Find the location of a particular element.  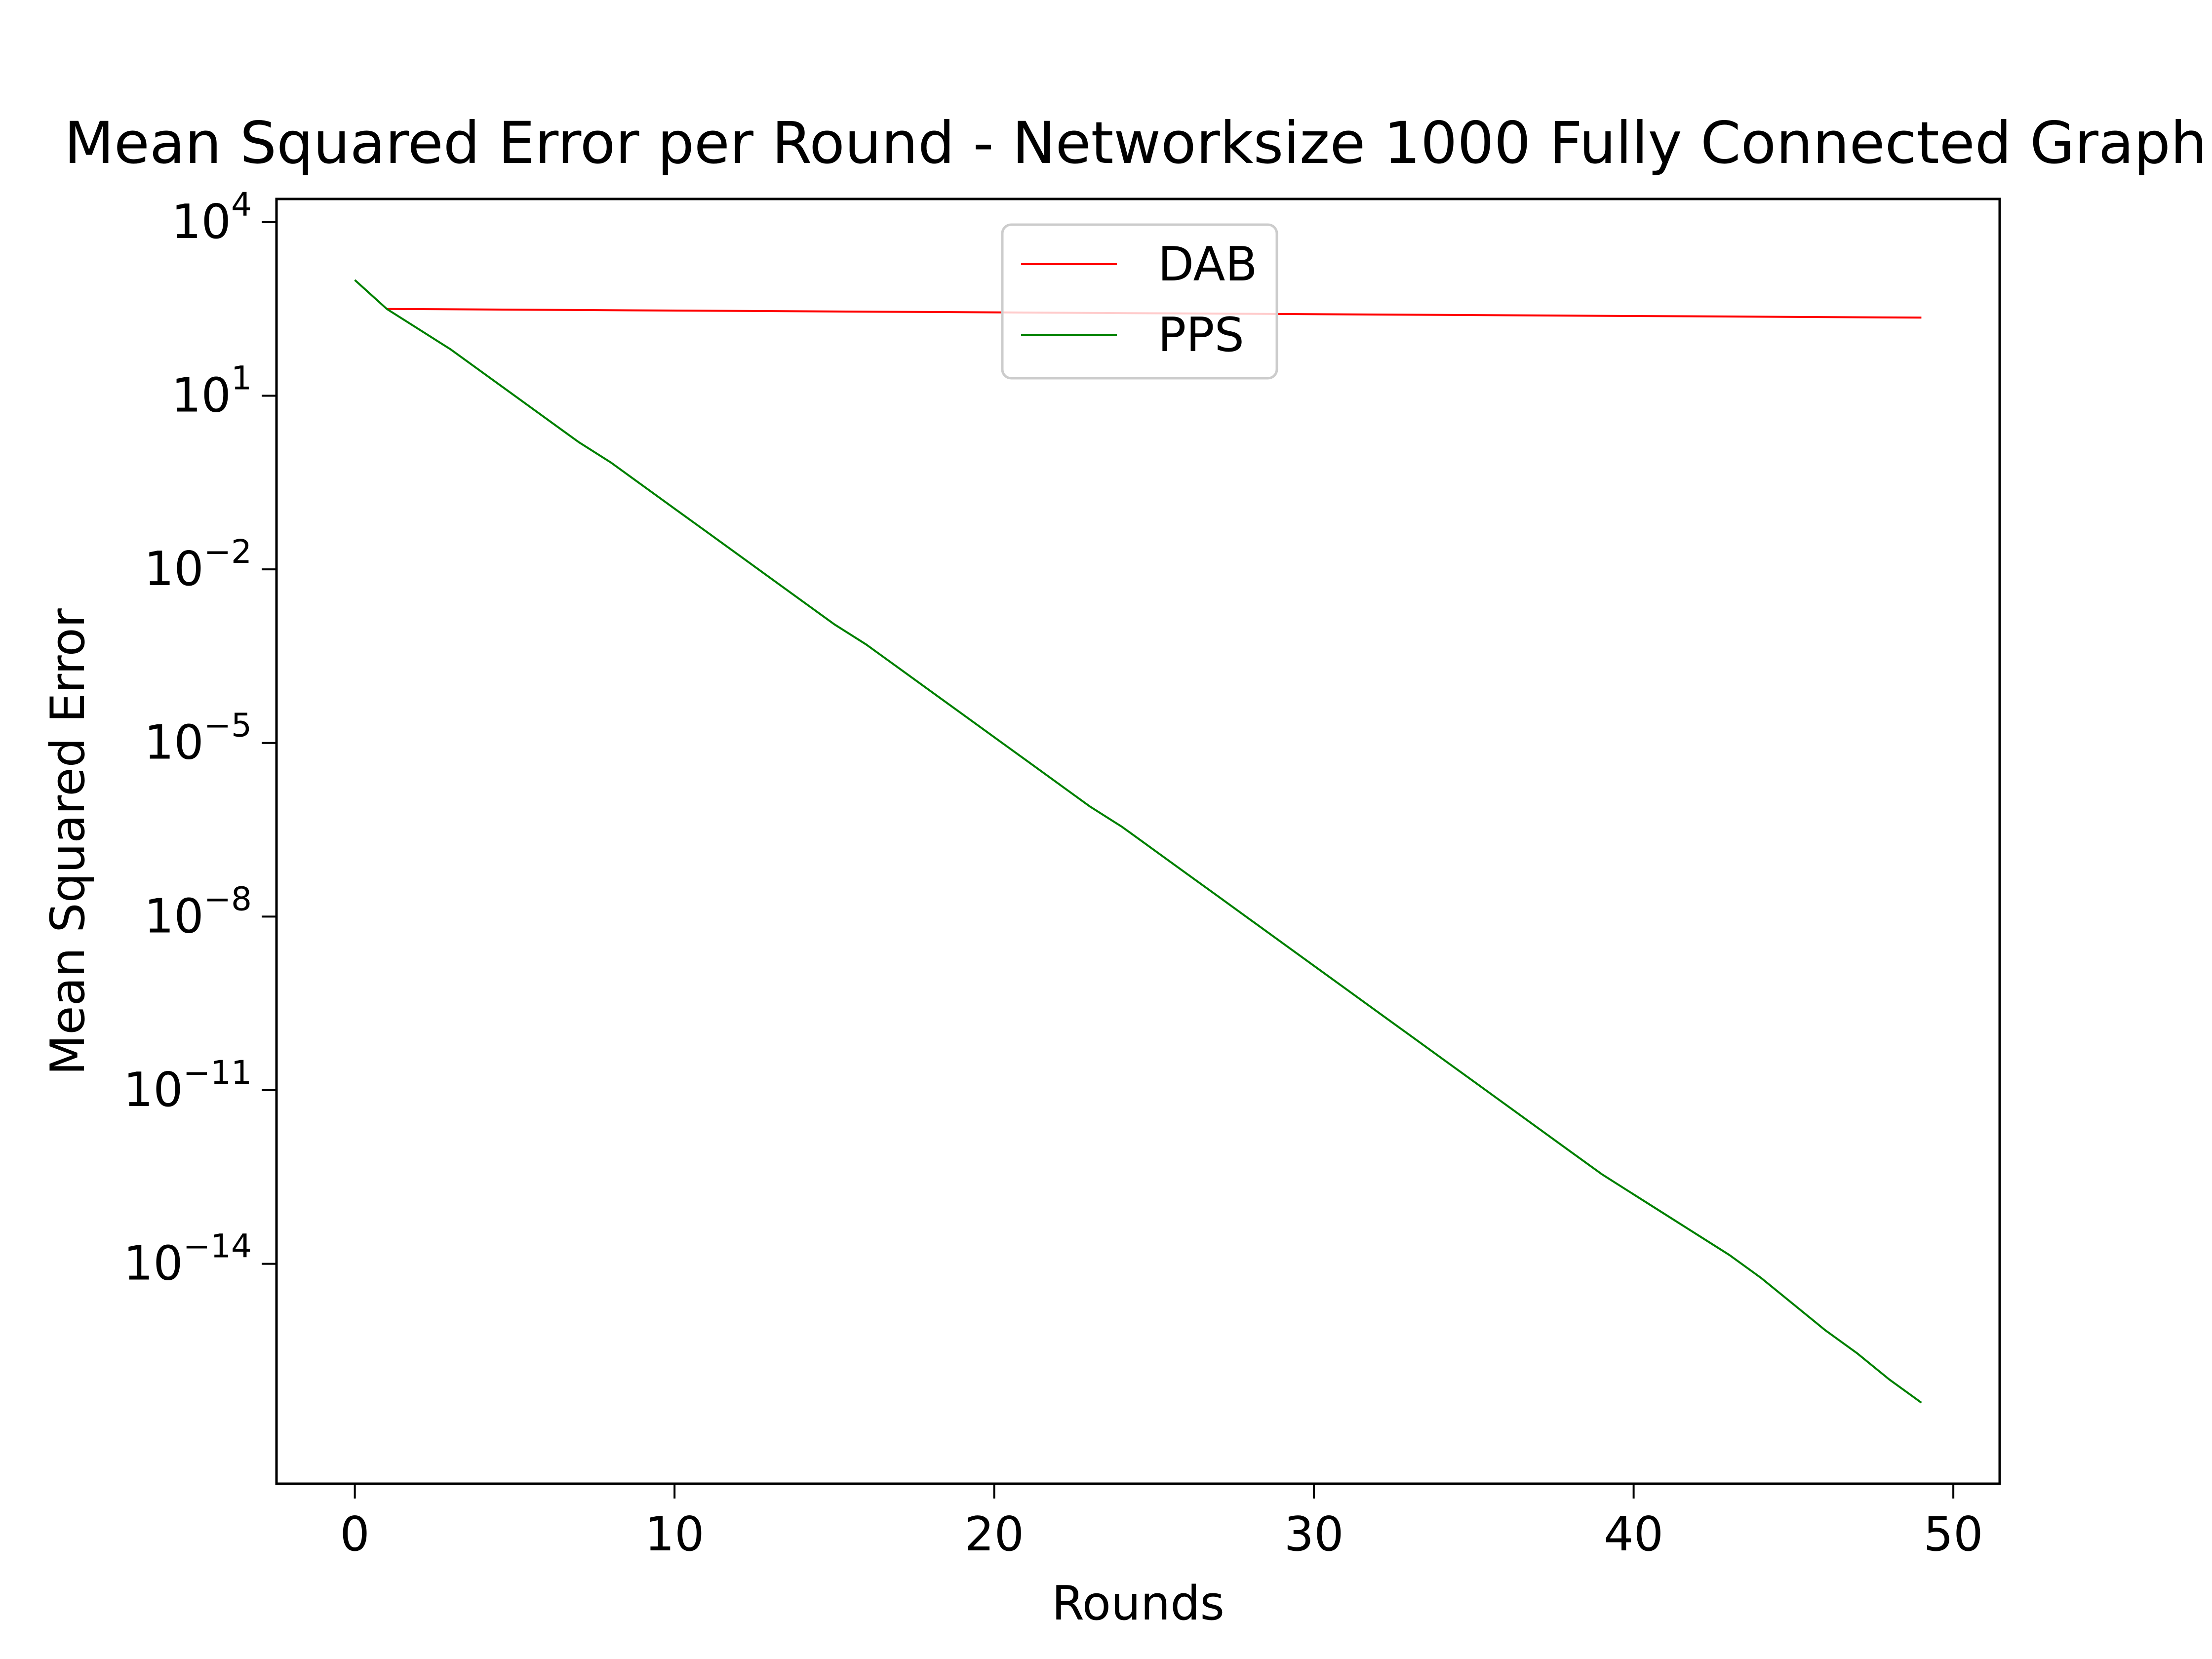

legend-label-dab: DAB is located at coordinates (1208, 264).